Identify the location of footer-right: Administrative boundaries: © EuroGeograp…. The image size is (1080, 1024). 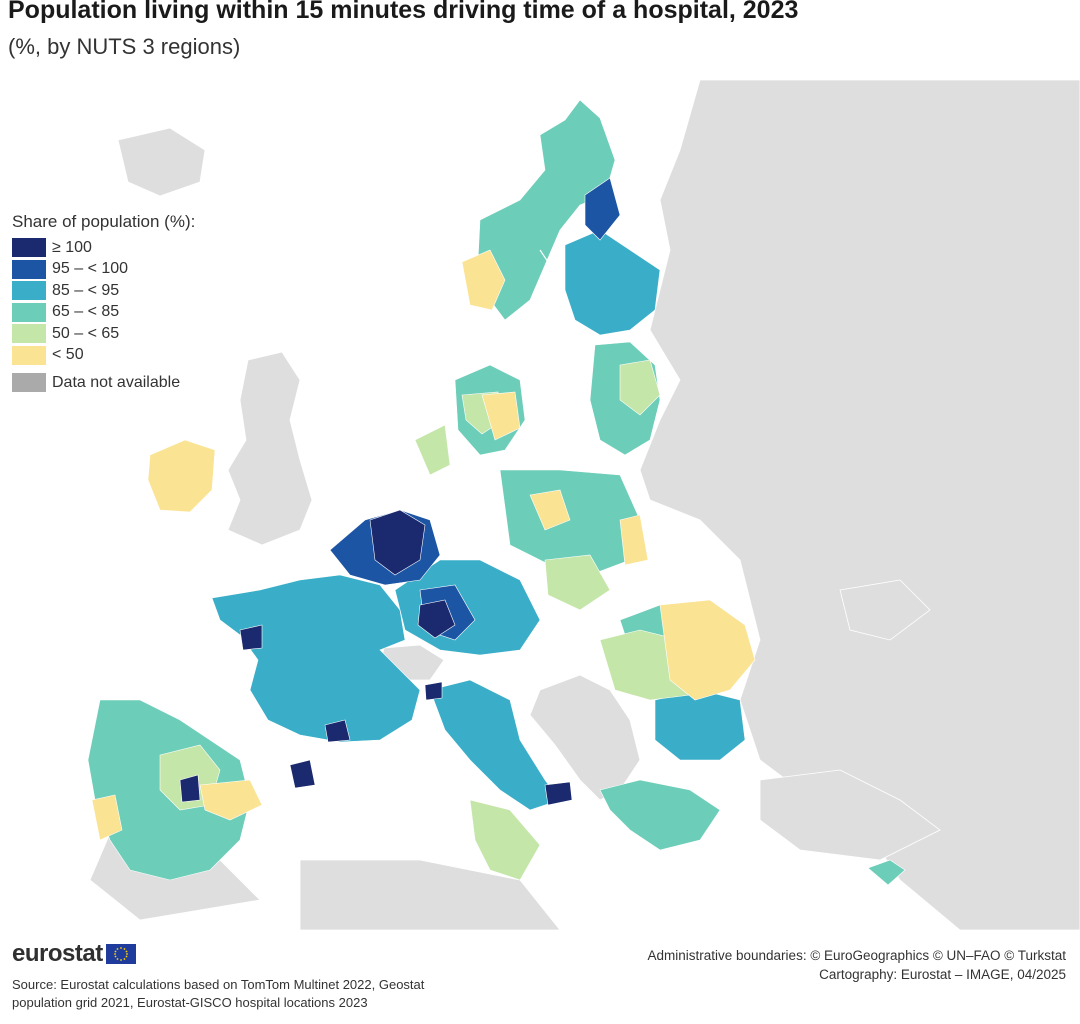
(856, 965).